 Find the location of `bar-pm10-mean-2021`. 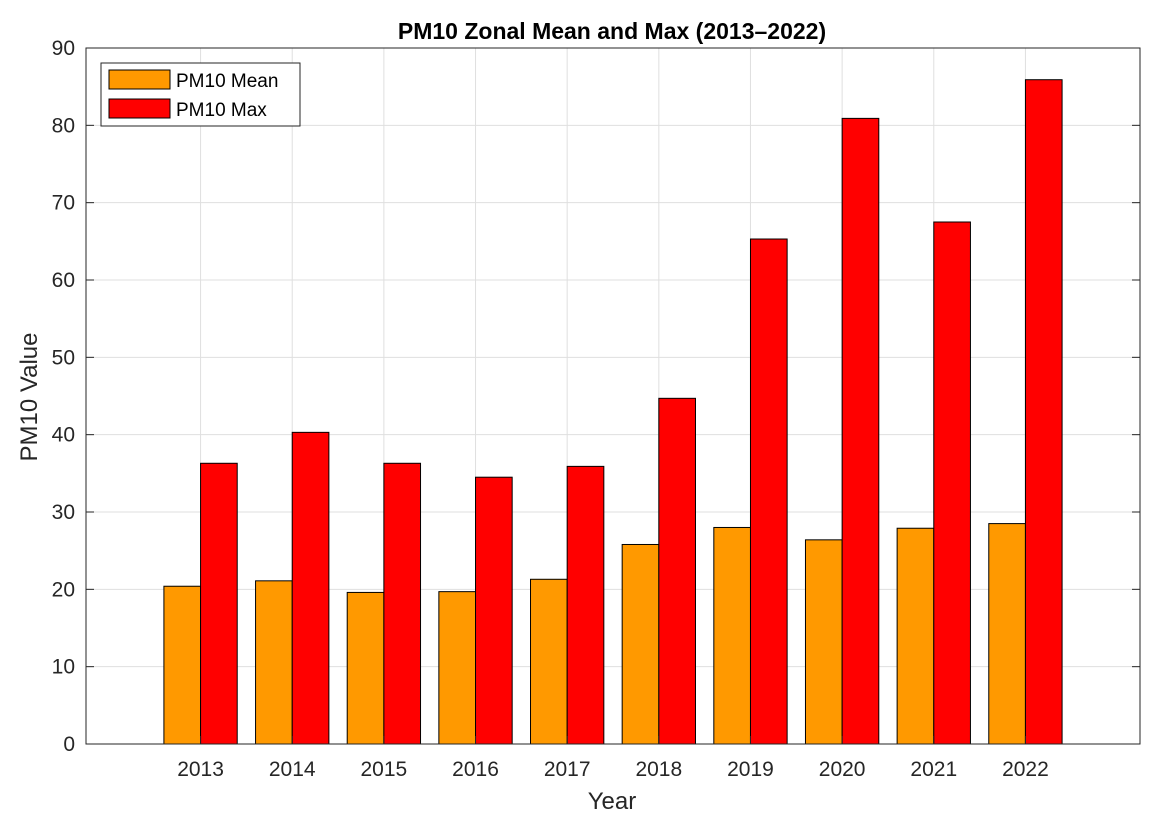

bar-pm10-mean-2021 is located at coordinates (915, 636).